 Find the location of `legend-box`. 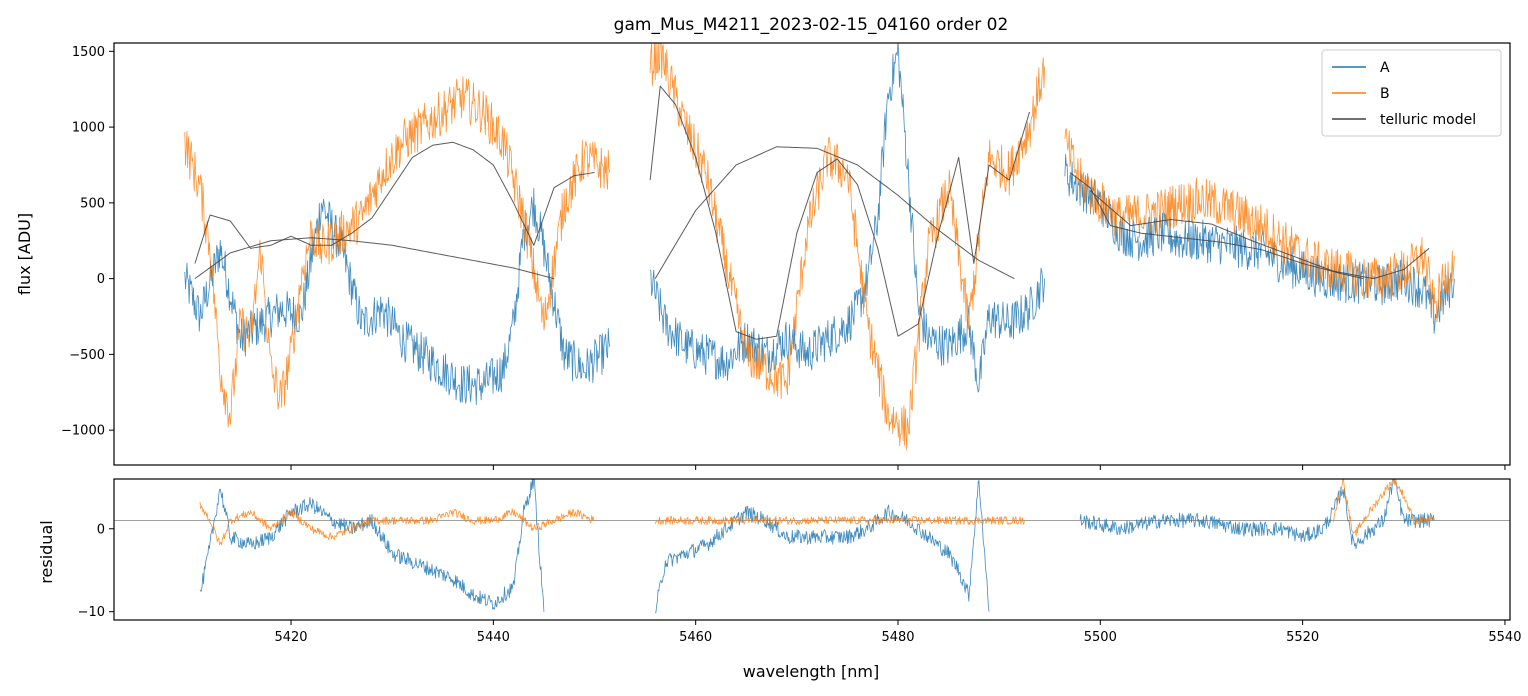

legend-box is located at coordinates (1411, 93).